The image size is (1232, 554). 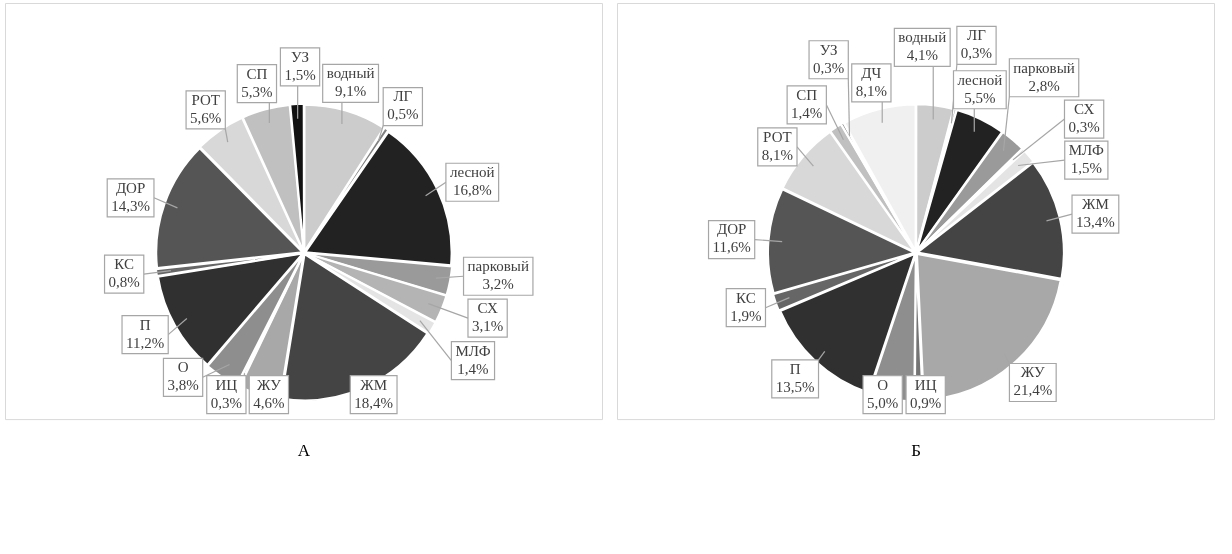 What do you see at coordinates (269, 402) in the screenshot?
I see `data-label: 4,6%` at bounding box center [269, 402].